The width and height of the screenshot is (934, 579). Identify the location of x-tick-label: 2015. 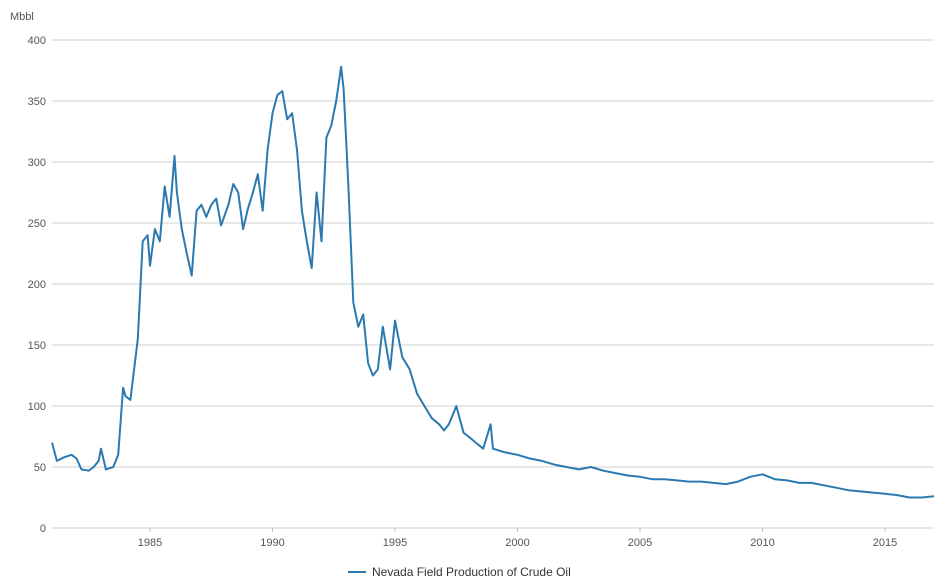
(885, 543).